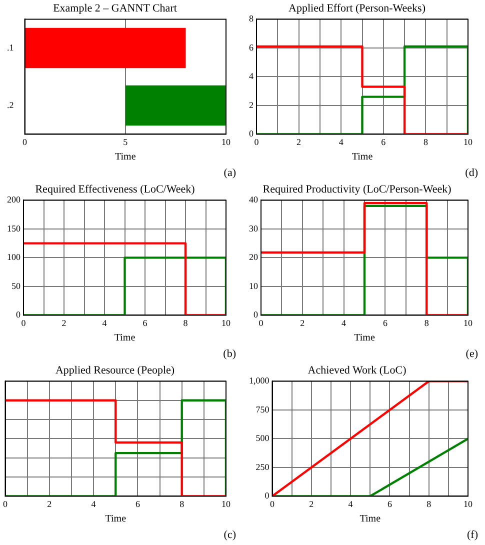  Describe the element at coordinates (253, 199) in the screenshot. I see `y-tick-label: 40` at that location.